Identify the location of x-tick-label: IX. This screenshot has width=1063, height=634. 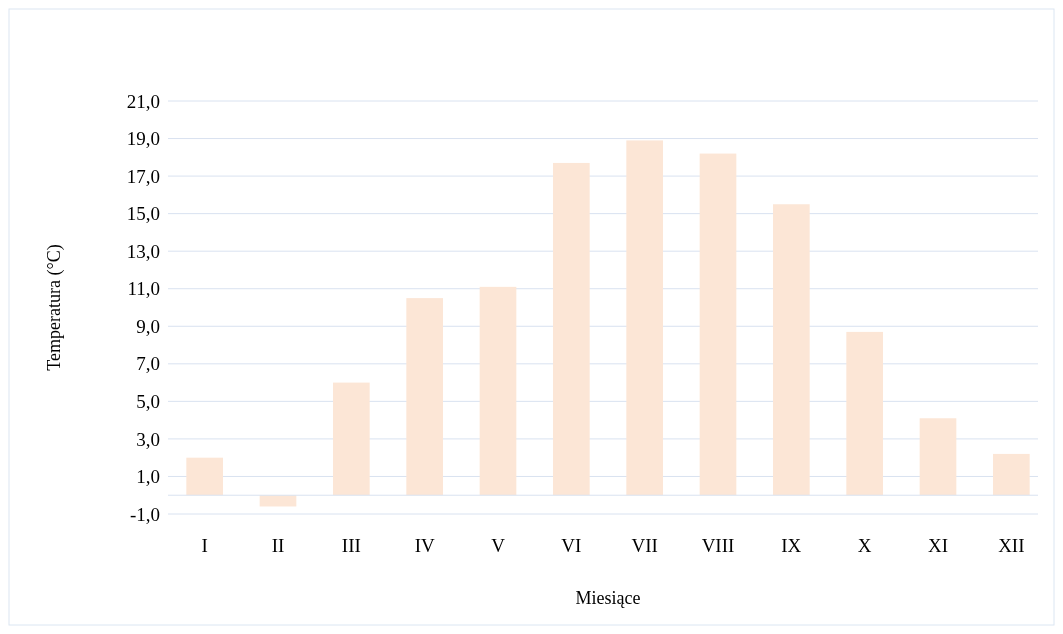
(791, 545).